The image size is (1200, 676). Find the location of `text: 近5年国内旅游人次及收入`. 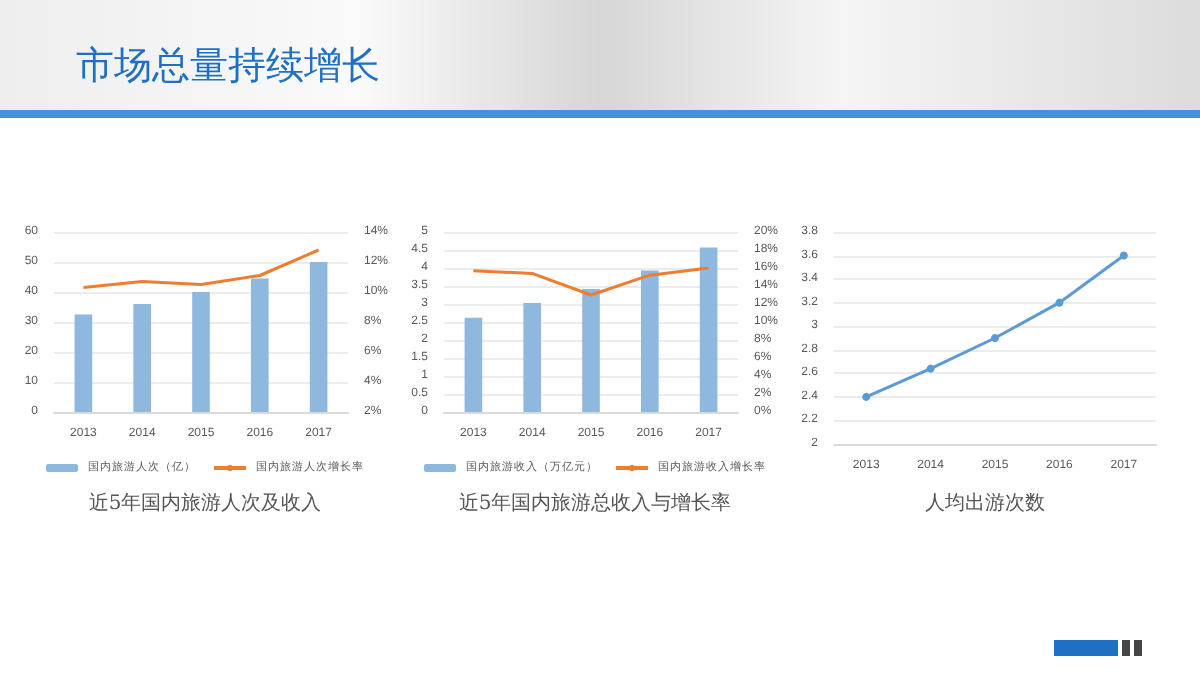

text: 近5年国内旅游人次及收入 is located at coordinates (205, 503).